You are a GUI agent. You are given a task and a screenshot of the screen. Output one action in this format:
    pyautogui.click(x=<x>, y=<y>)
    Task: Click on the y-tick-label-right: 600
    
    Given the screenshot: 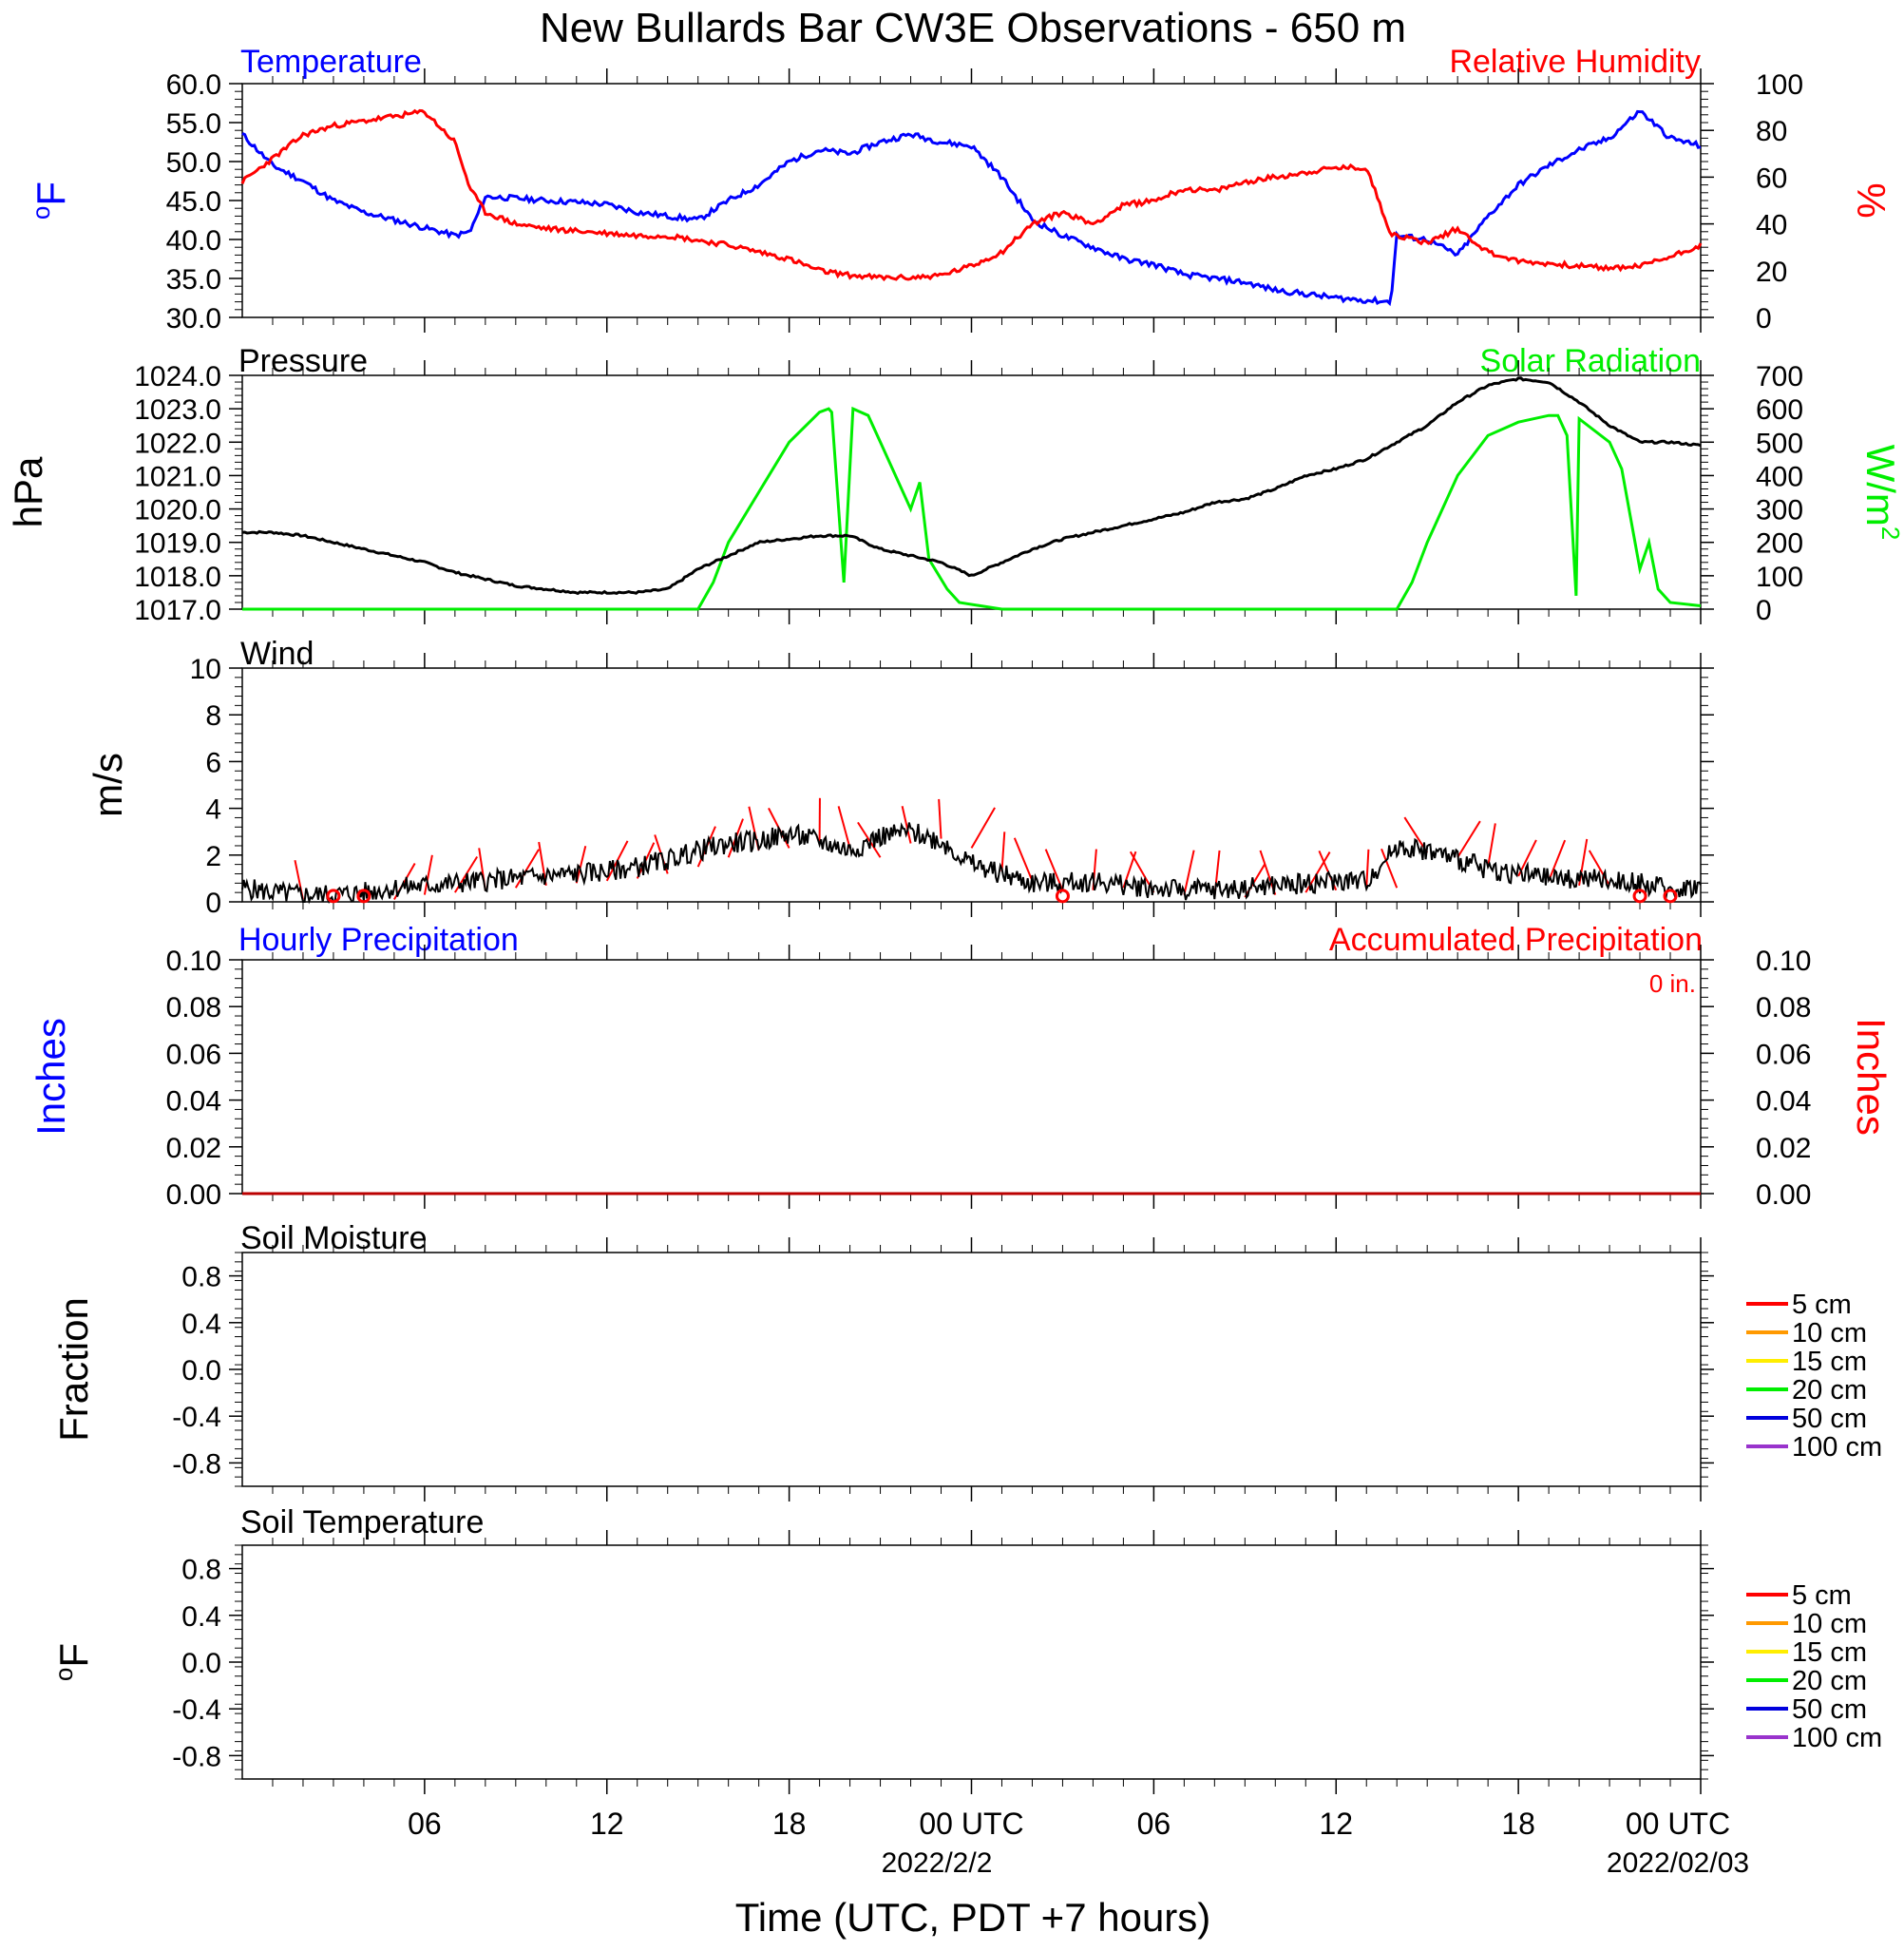 What is the action you would take?
    pyautogui.click(x=1779, y=410)
    